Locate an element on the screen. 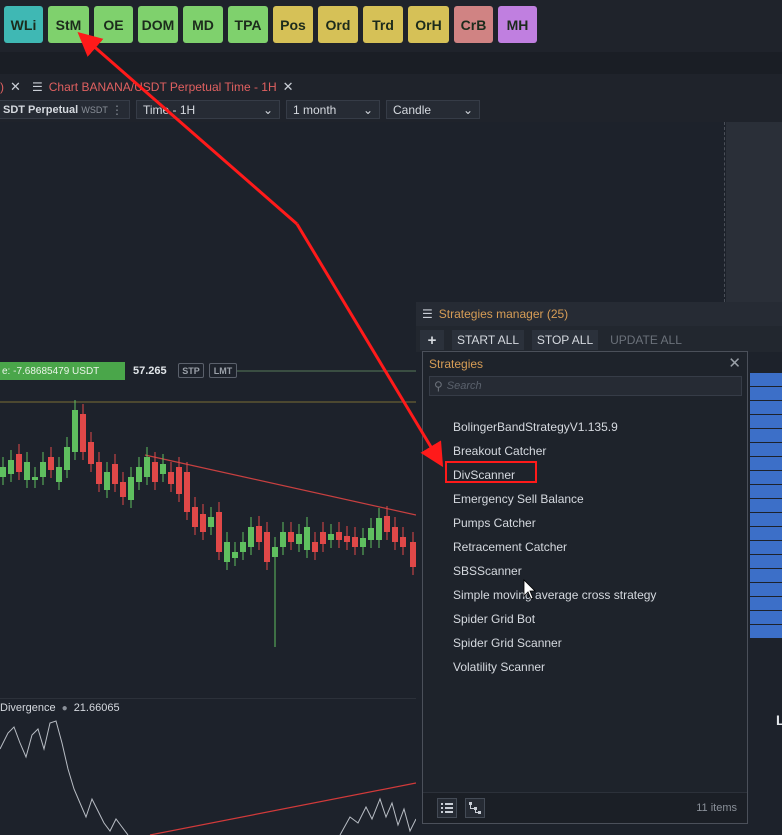  top-toolbar: WLi StM OE DOM MD TPA Pos Ord Trd OrH CrB MH is located at coordinates (391, 26).